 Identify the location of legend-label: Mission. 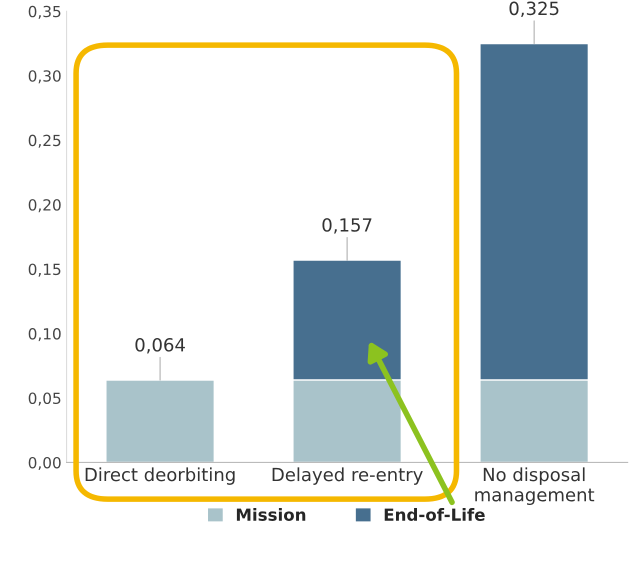
(271, 514).